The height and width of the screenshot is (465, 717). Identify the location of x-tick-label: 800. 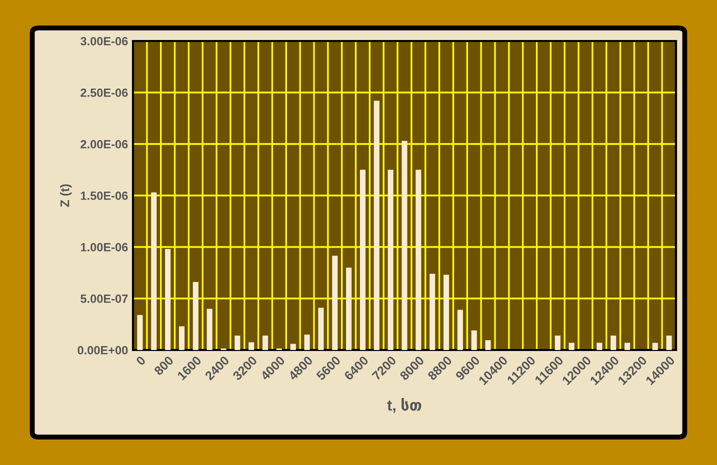
(164, 365).